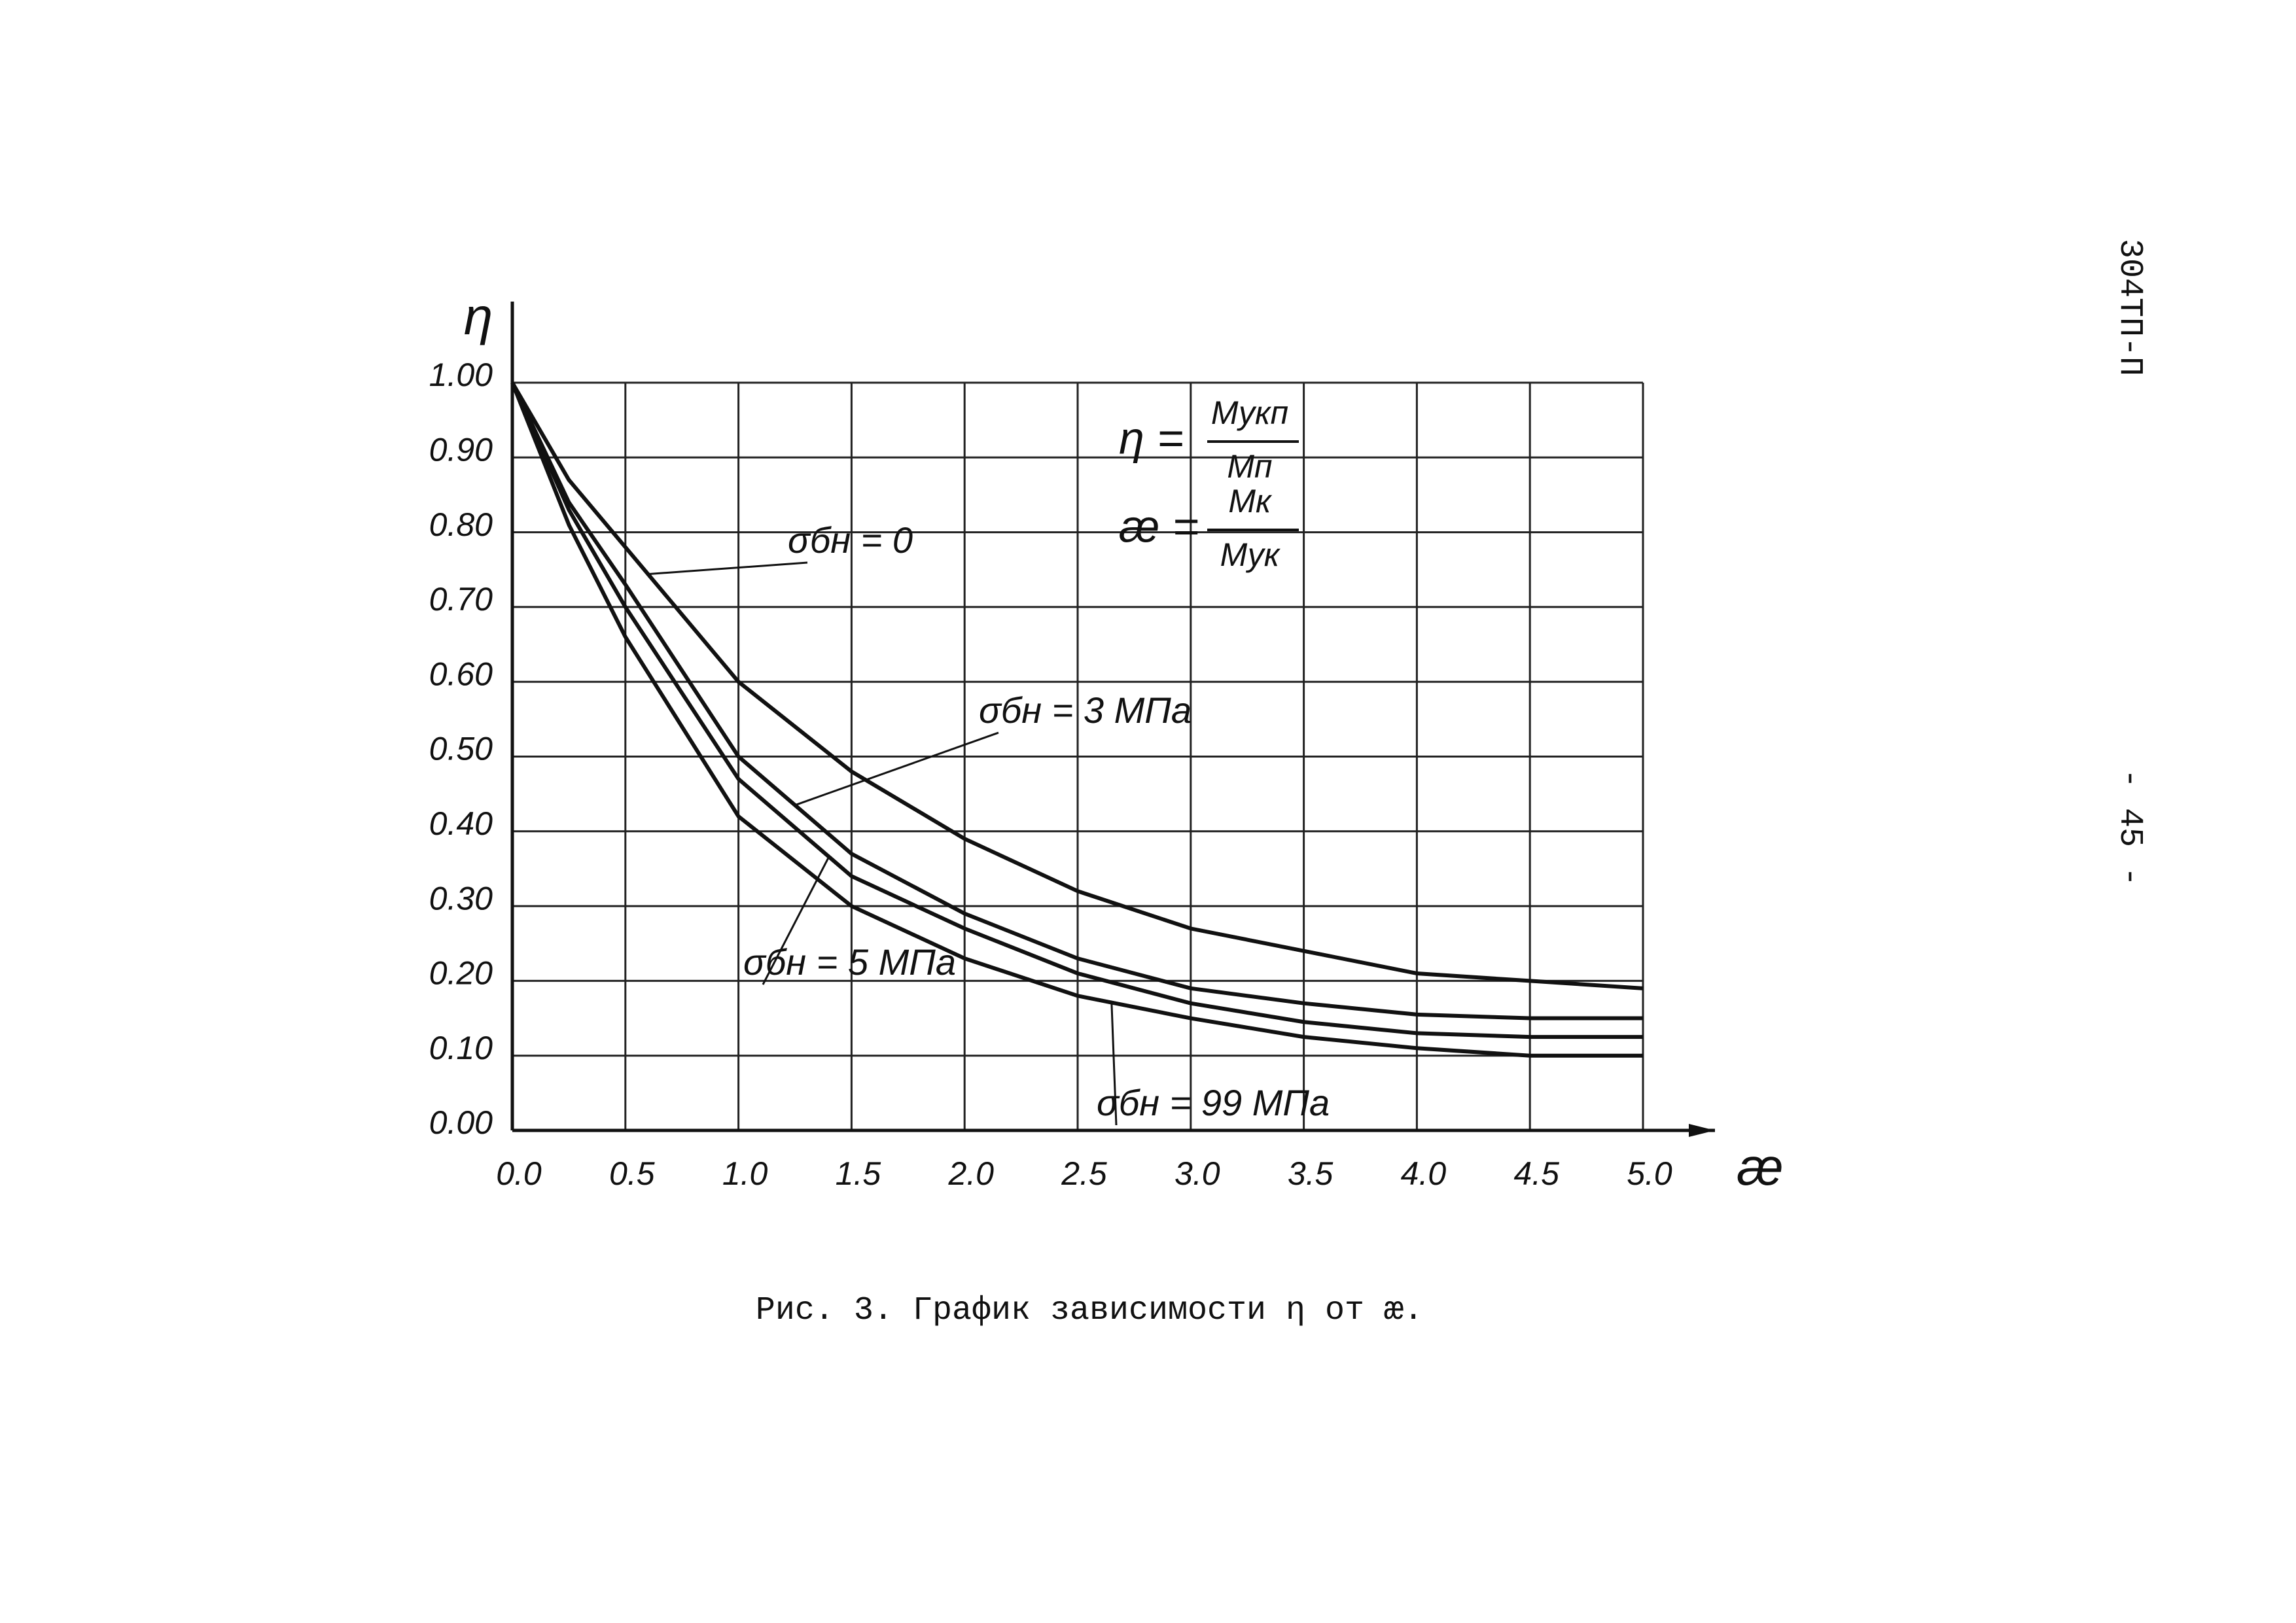  What do you see at coordinates (461, 375) in the screenshot?
I see `y-tick-label: 1.00` at bounding box center [461, 375].